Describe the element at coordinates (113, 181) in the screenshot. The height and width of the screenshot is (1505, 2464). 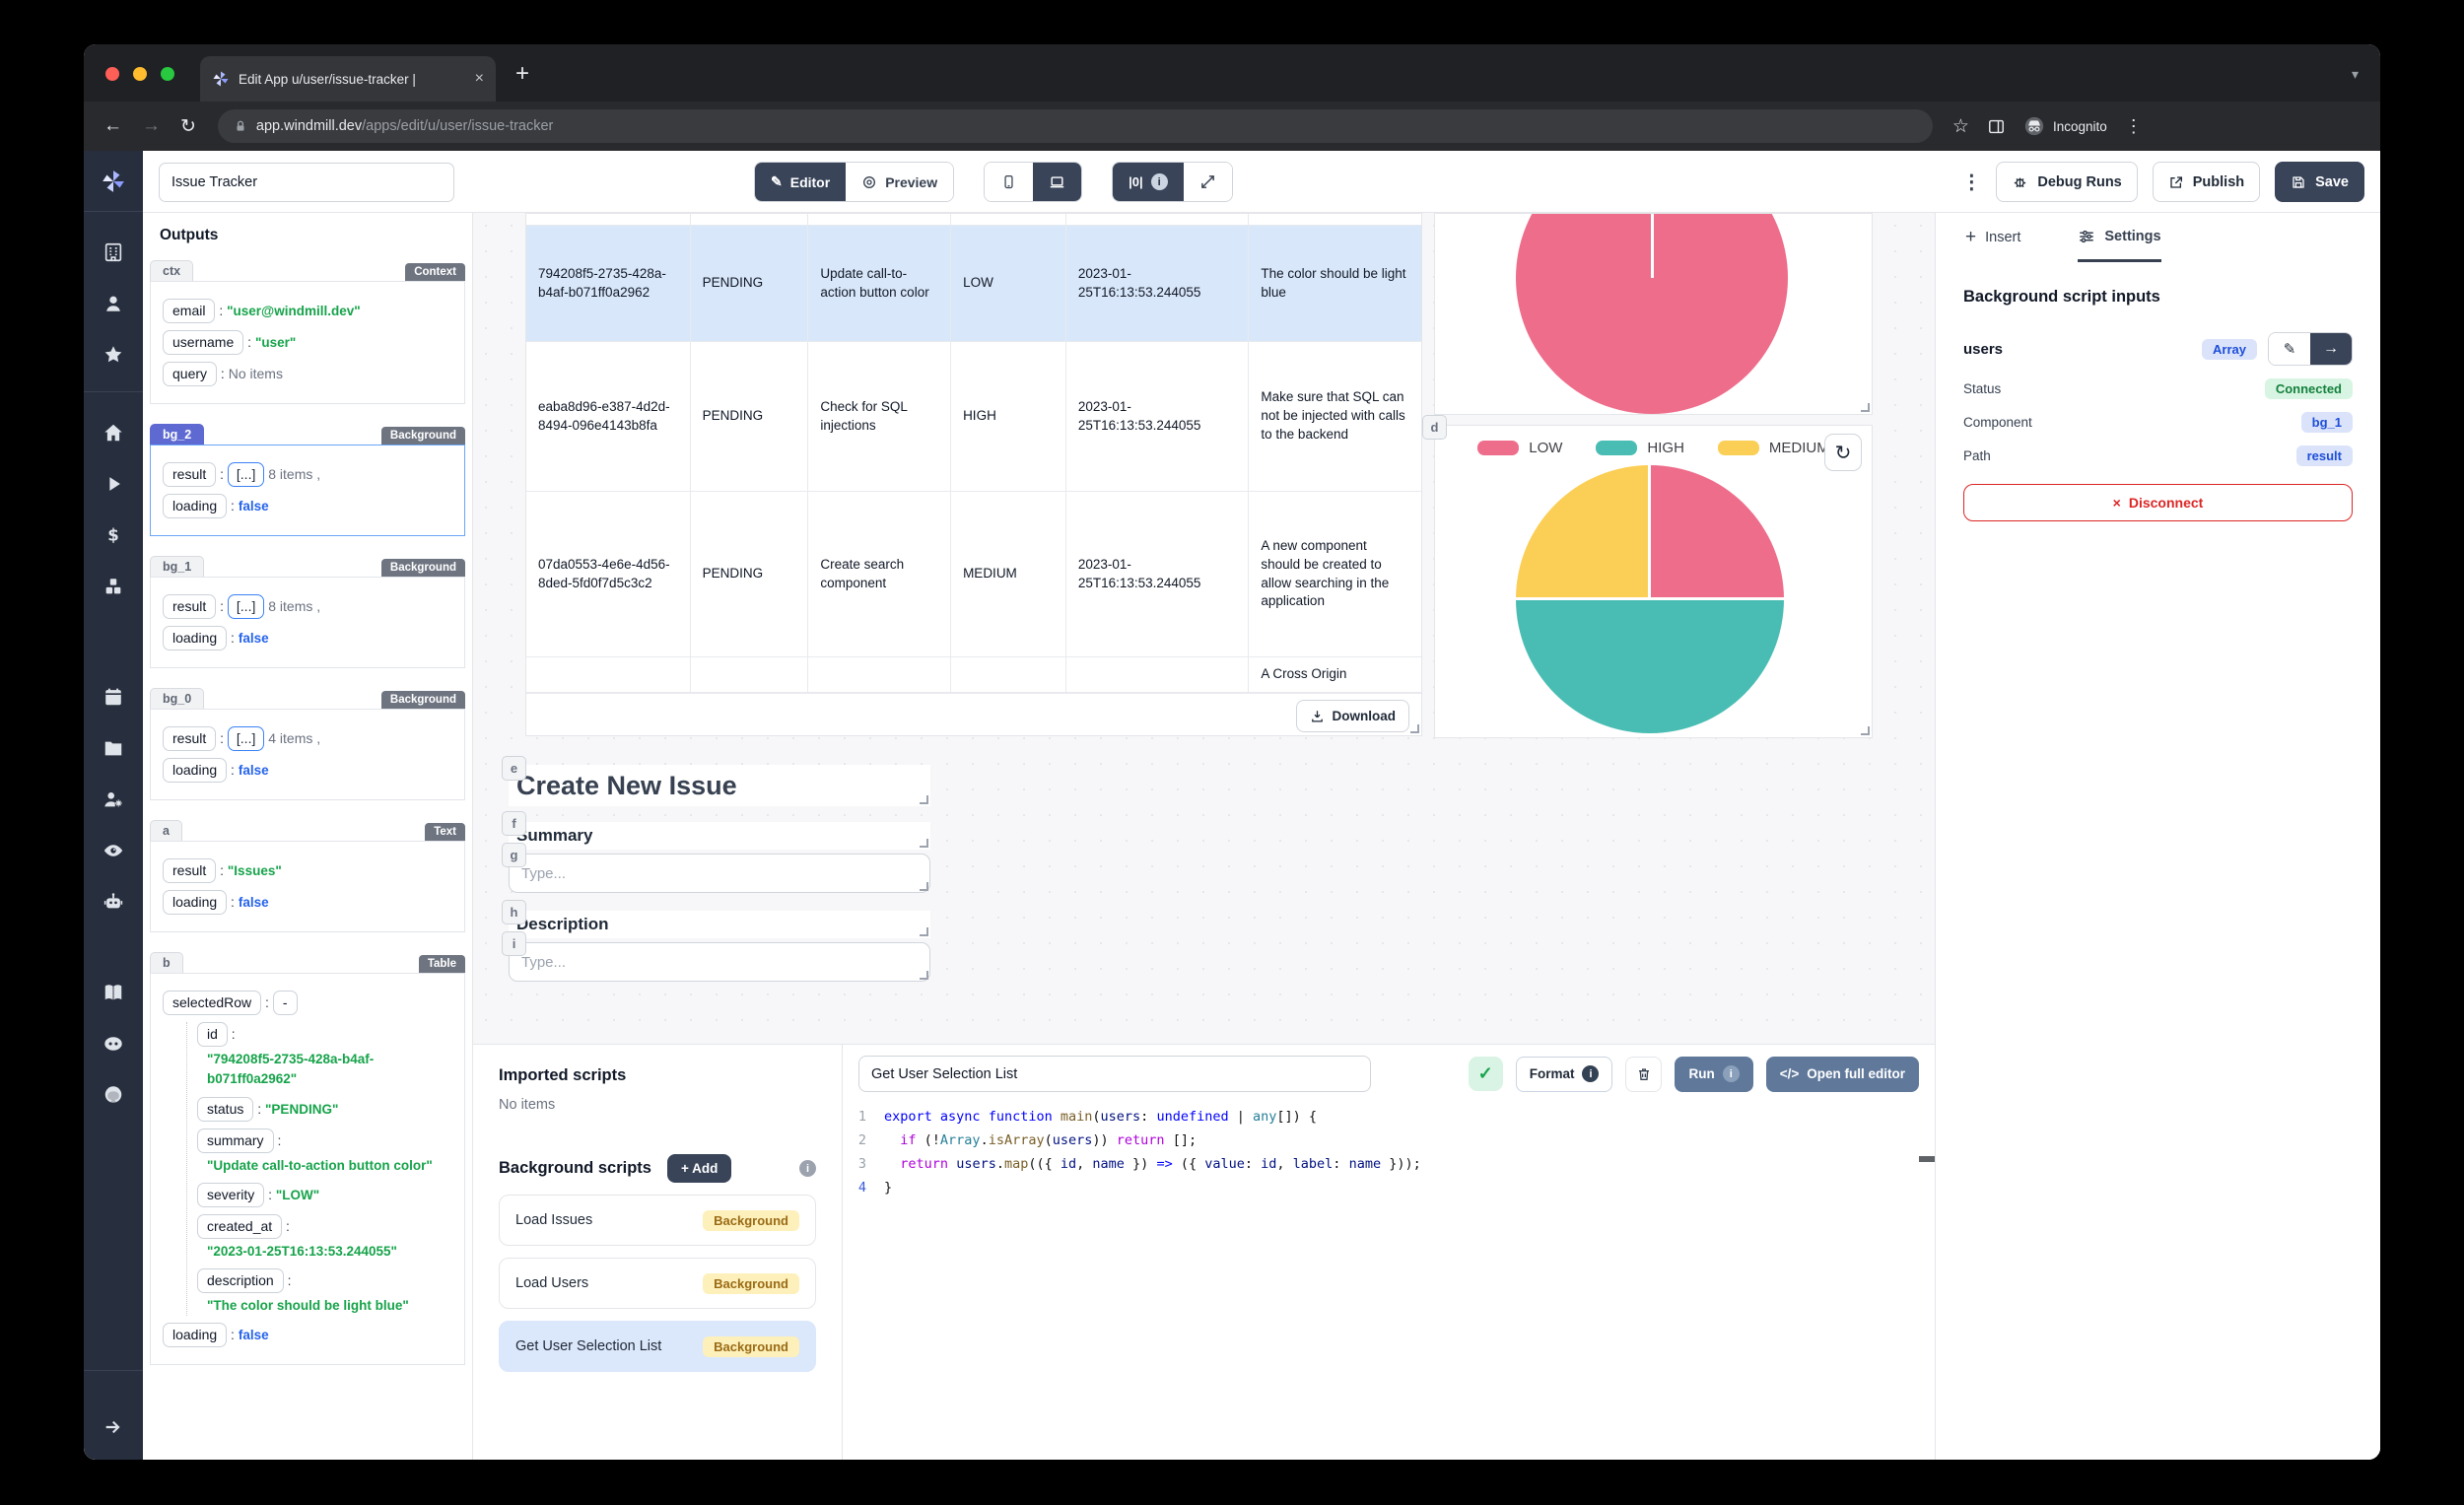
I see `windmill-logo-icon` at that location.